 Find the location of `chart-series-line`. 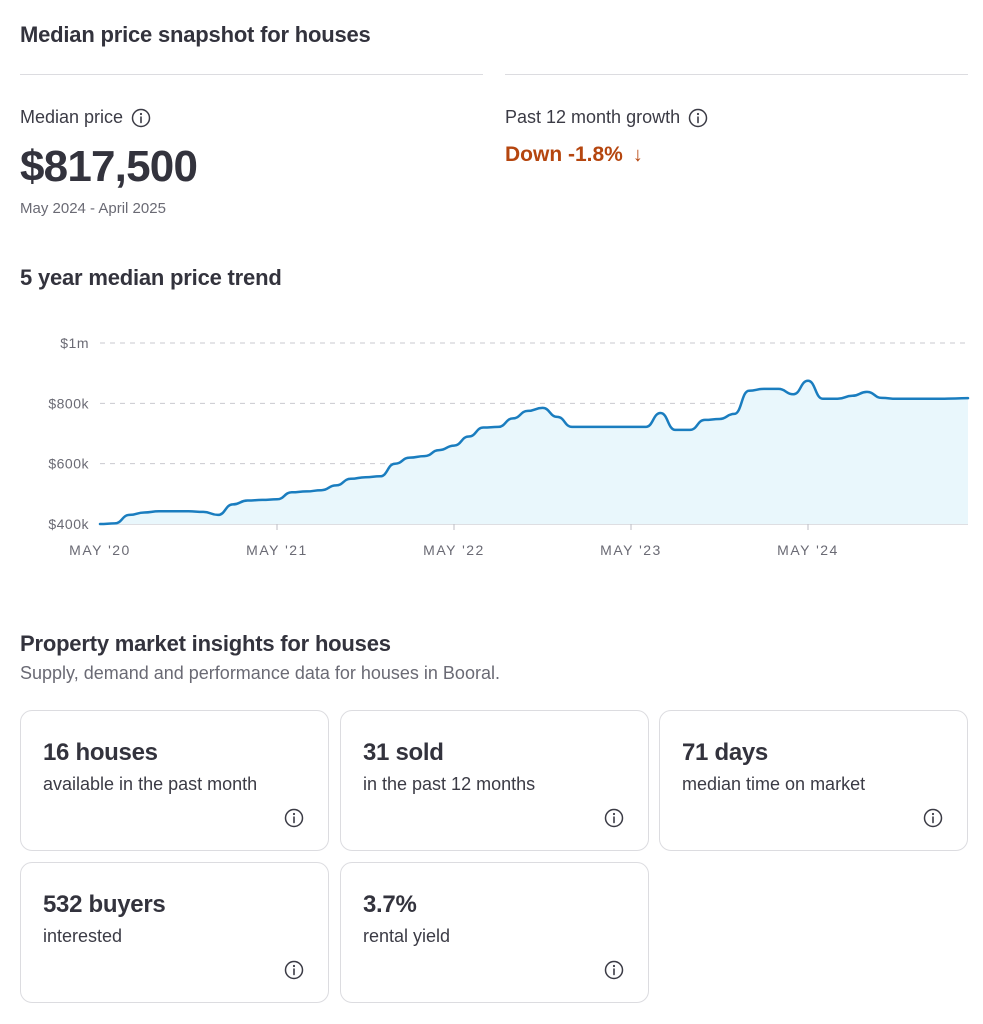

chart-series-line is located at coordinates (534, 452).